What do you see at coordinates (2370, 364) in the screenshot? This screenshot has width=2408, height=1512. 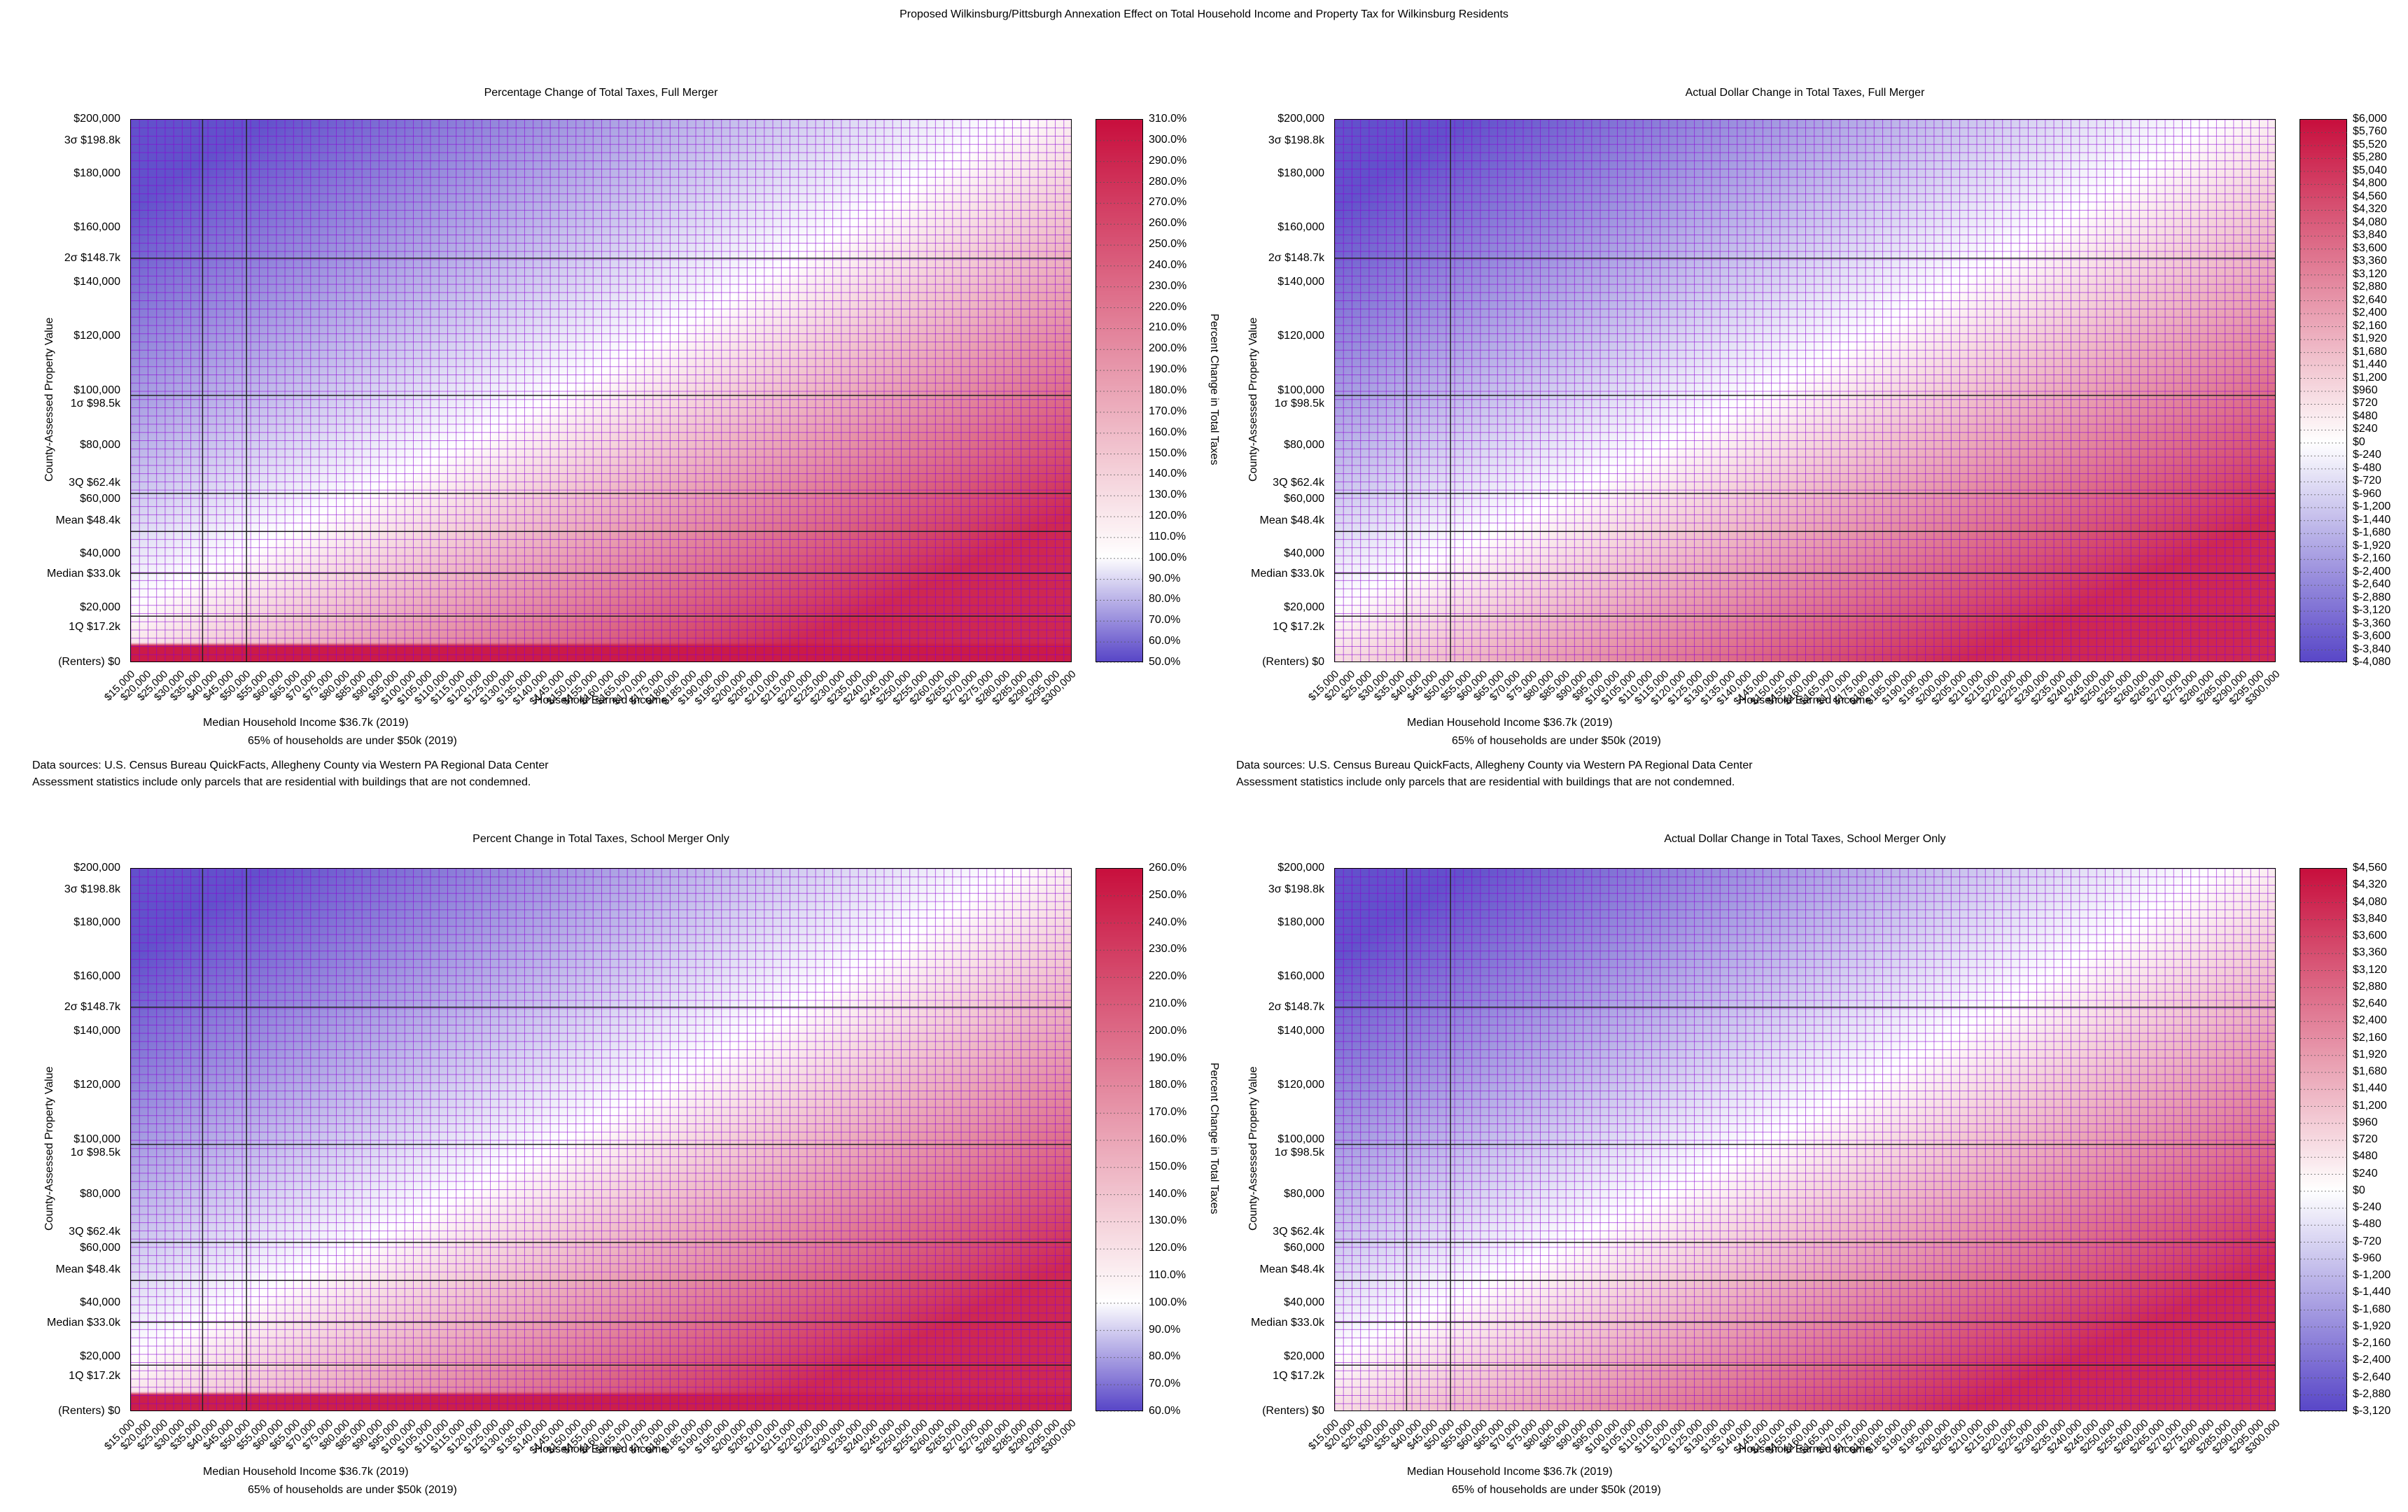 I see `colorbar-tick-label: $1,440` at bounding box center [2370, 364].